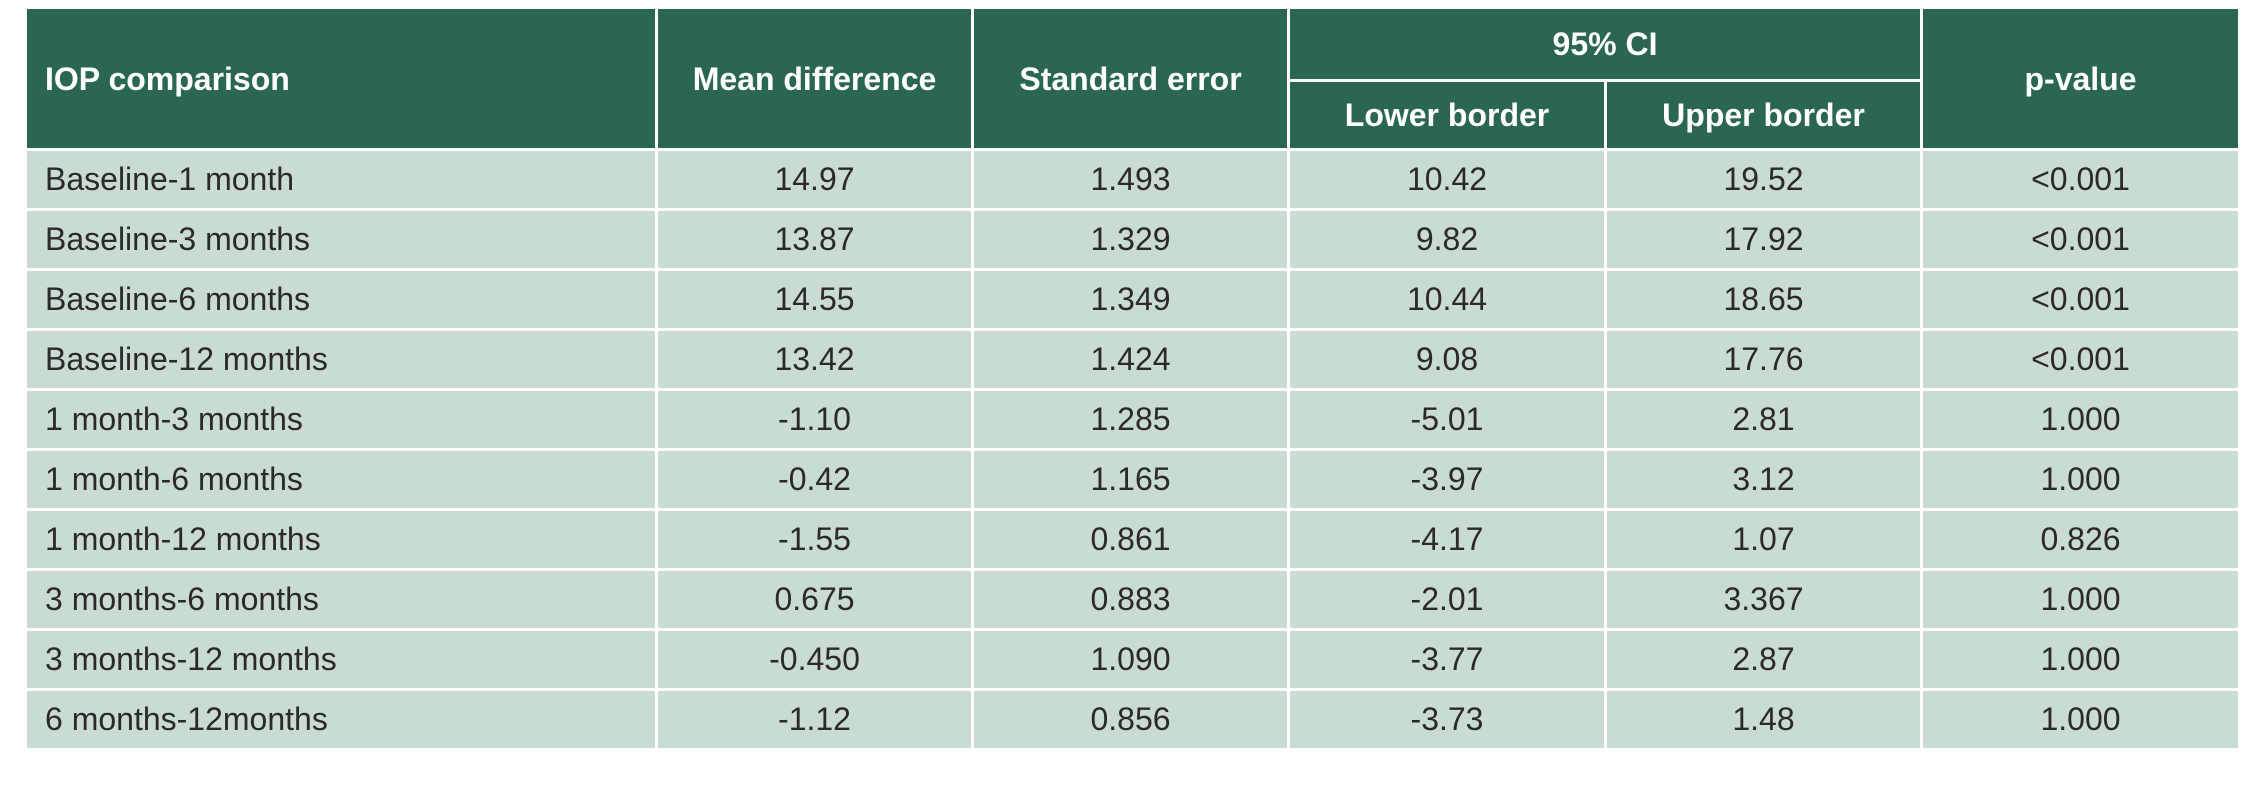  I want to click on value-cell: 2.81, so click(1763, 419).